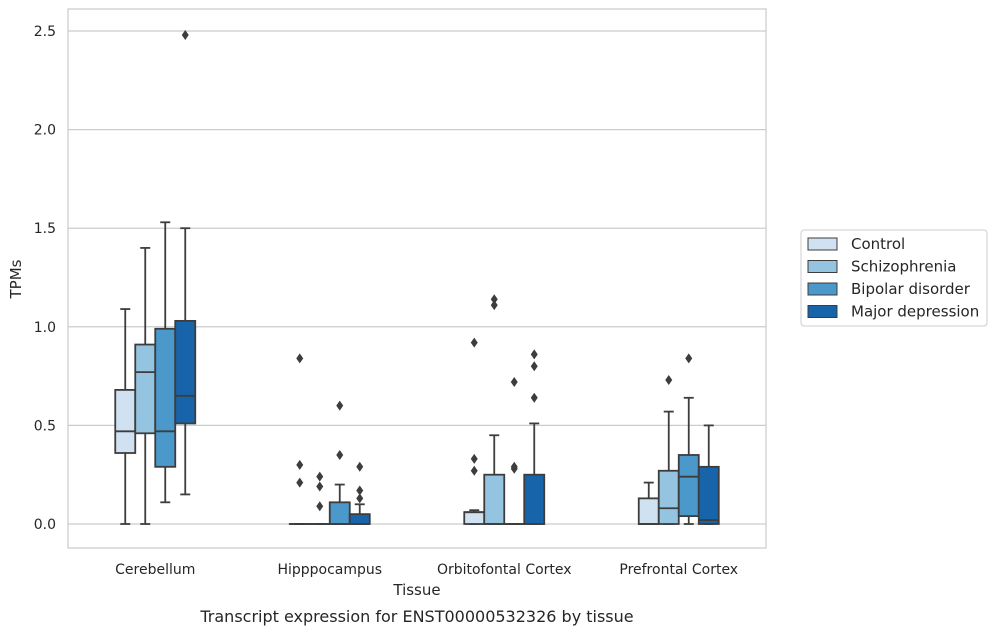 This screenshot has width=997, height=634. I want to click on y-tick-label: 1.0, so click(45, 328).